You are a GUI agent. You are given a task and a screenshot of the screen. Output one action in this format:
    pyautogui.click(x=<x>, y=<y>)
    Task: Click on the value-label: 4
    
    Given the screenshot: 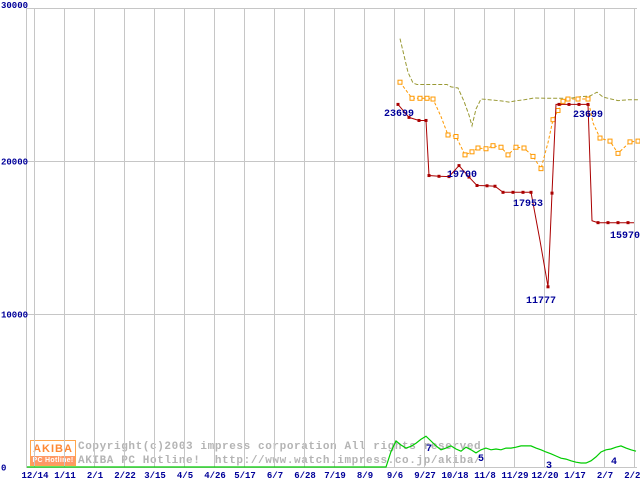 What is the action you would take?
    pyautogui.click(x=614, y=462)
    